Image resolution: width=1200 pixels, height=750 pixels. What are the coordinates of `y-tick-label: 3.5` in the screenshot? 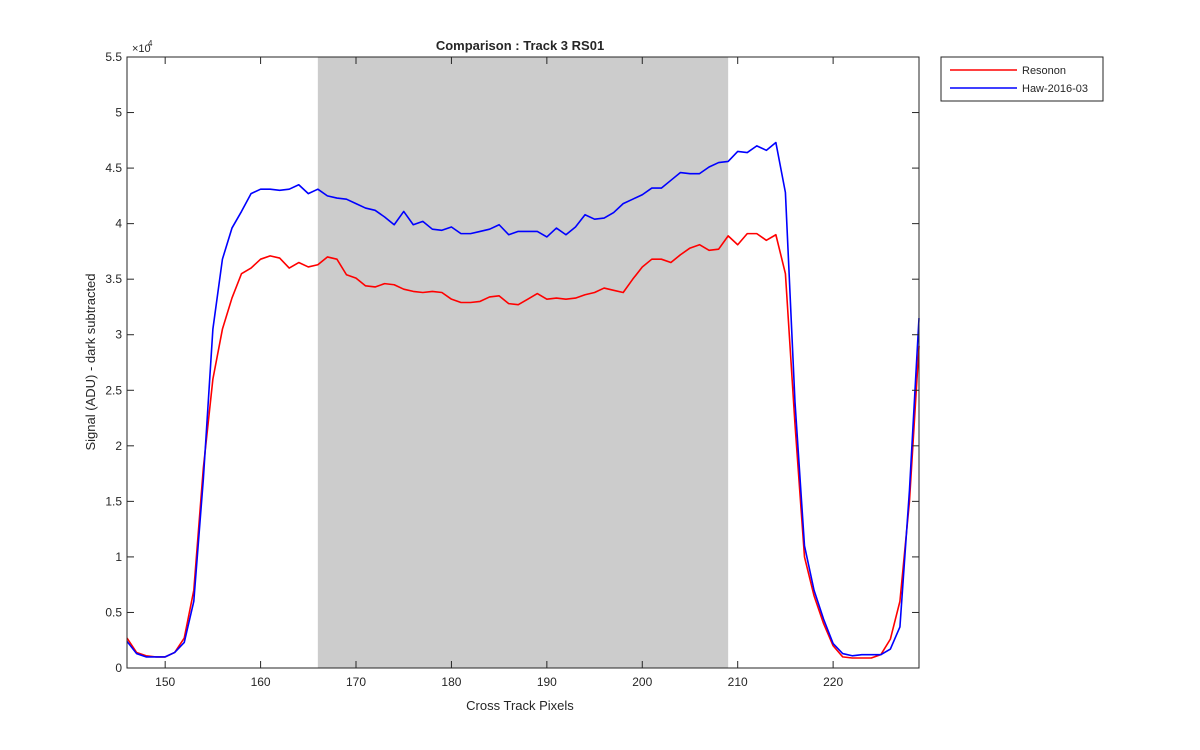 It's located at (113, 279).